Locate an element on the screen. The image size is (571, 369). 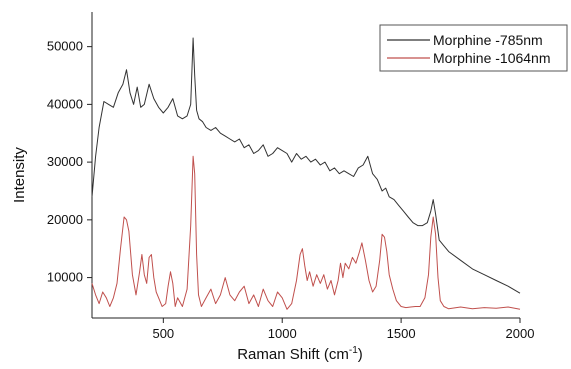
y-axis-title: Intensity is located at coordinates (19, 175).